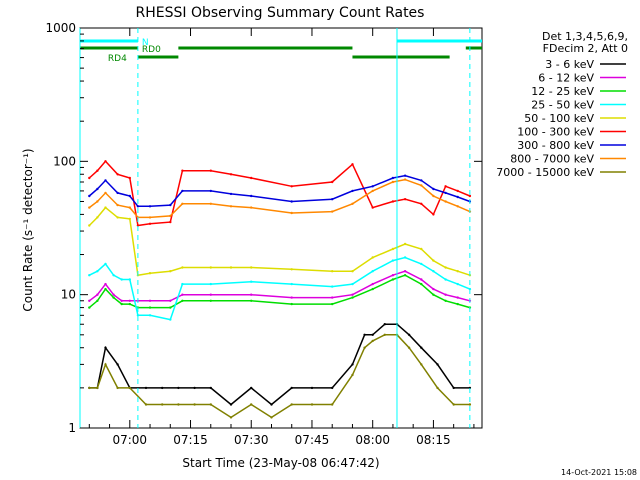 This screenshot has width=640, height=480. I want to click on chart-title: RHESSI Observing Summary Count Rates, so click(280, 13).